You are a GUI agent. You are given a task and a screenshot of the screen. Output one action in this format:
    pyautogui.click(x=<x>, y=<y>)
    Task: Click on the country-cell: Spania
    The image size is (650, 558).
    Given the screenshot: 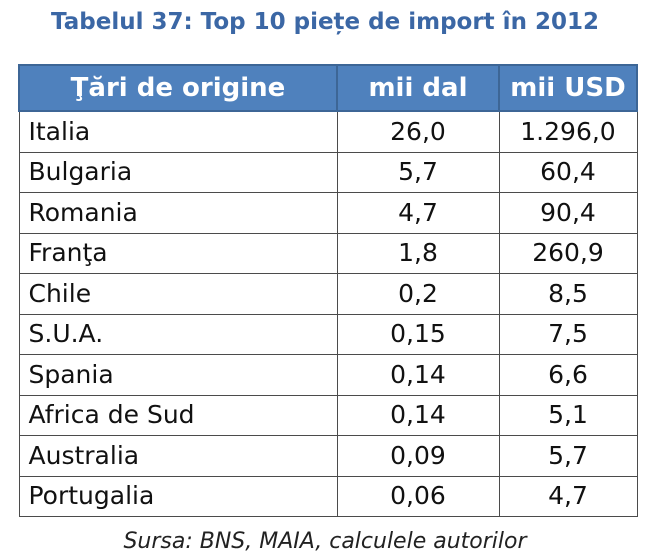 What is the action you would take?
    pyautogui.click(x=178, y=375)
    